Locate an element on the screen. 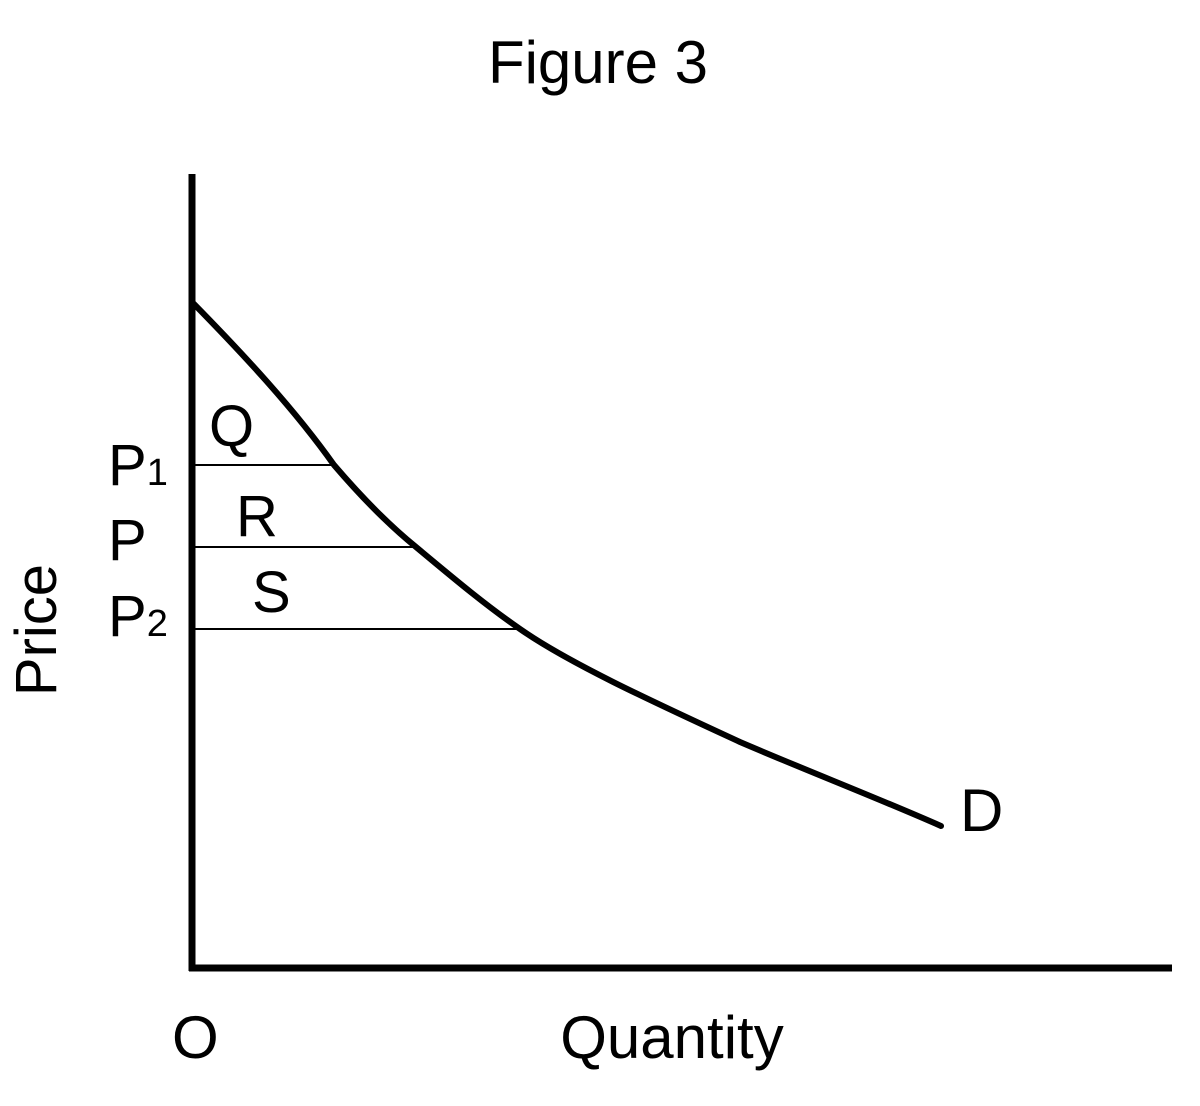  y-axis-label: Price is located at coordinates (36, 630).